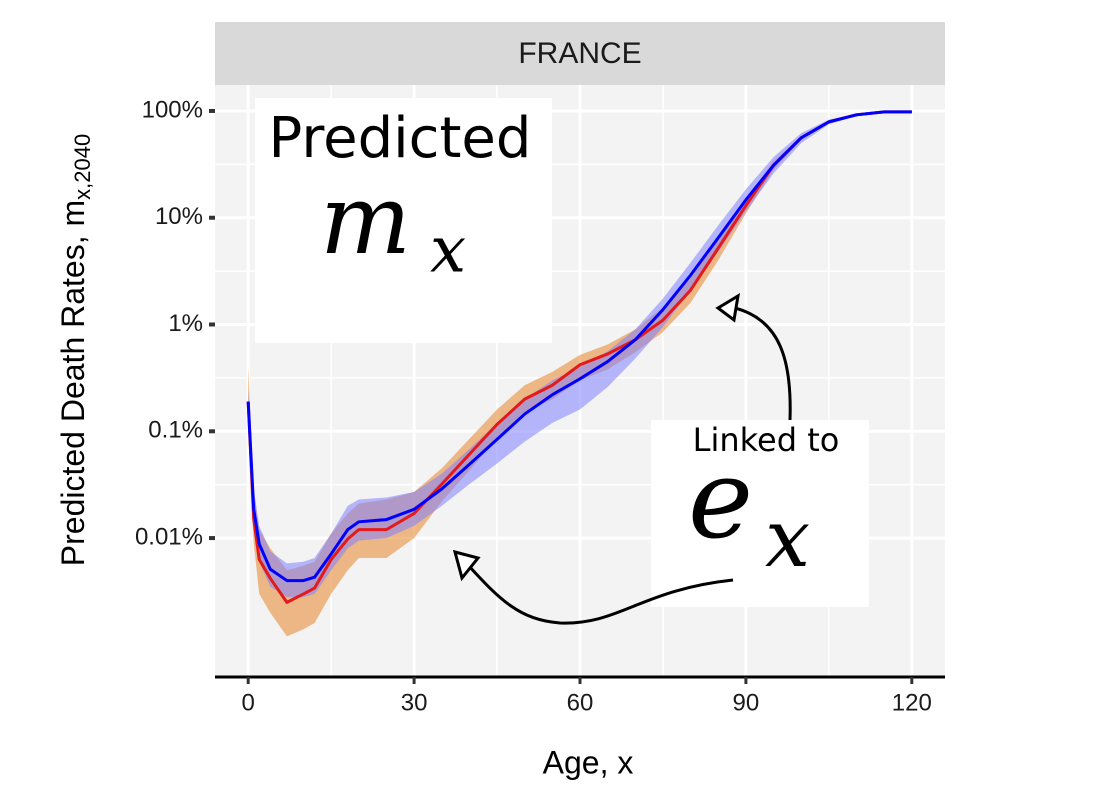 Image resolution: width=1107 pixels, height=807 pixels. I want to click on y-axis-title: Predicted Death Rates, mx,2040, so click(74, 350).